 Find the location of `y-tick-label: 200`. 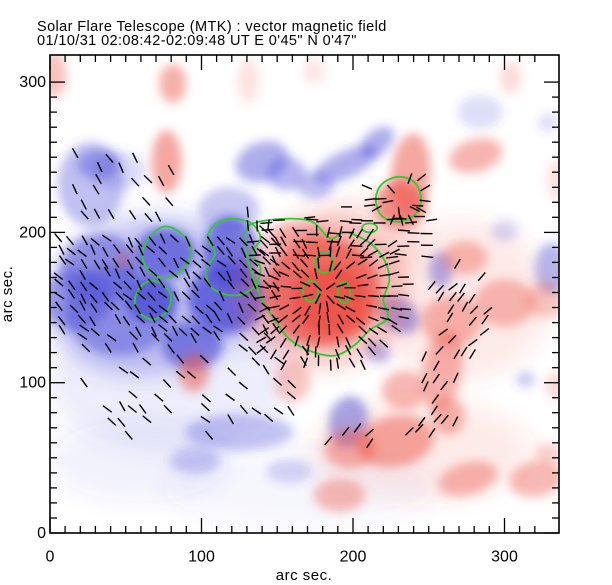

y-tick-label: 200 is located at coordinates (32, 232).